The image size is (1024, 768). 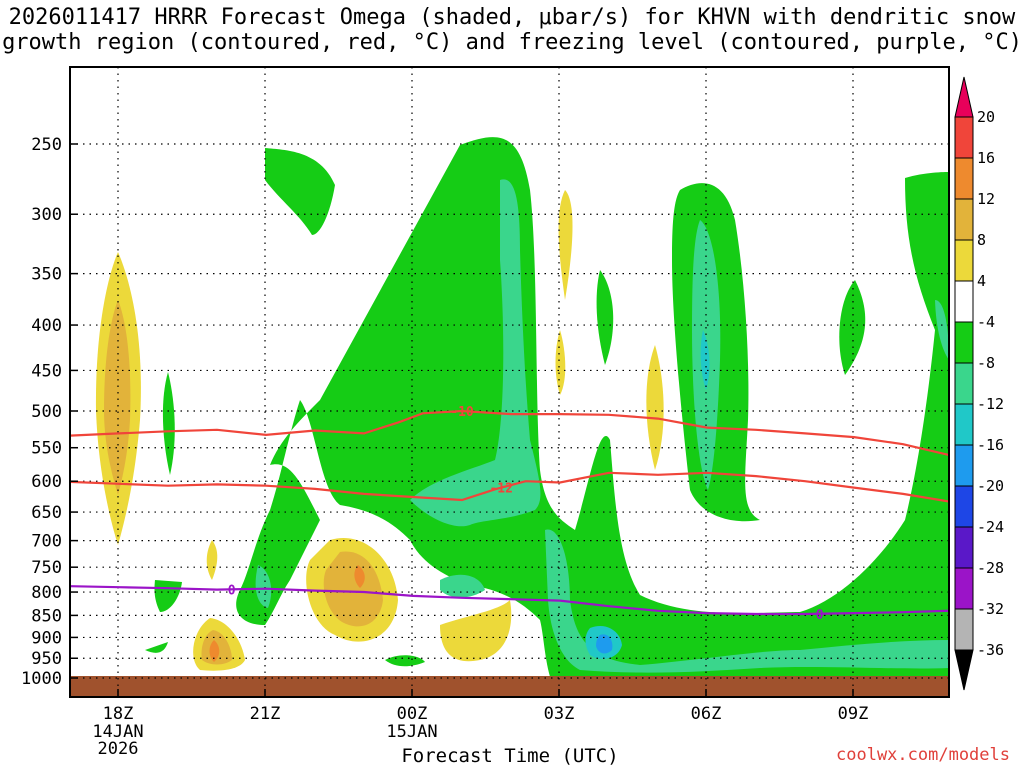 I want to click on y-tick-label: 300, so click(x=46, y=215).